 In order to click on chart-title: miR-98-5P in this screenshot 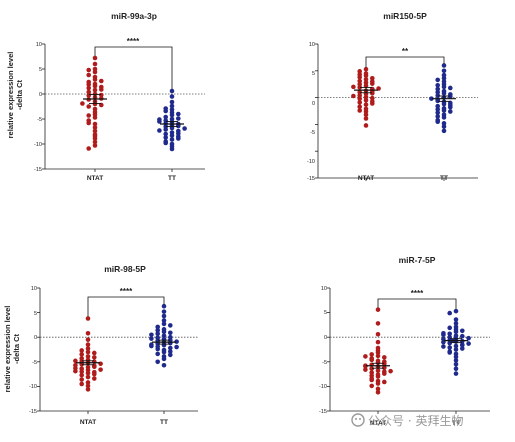, I will do `click(125, 269)`.